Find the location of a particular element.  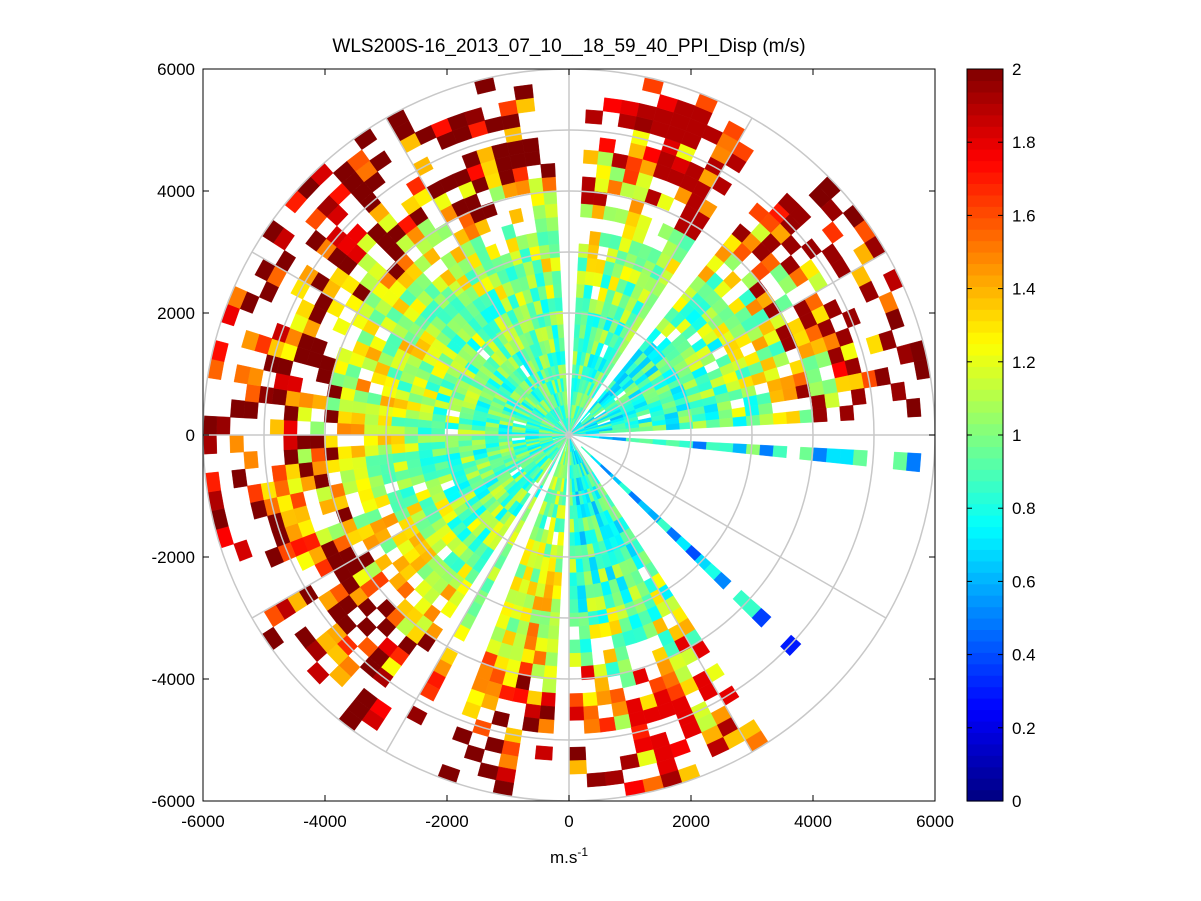

x-axis-label: m.s-1 is located at coordinates (569, 856).